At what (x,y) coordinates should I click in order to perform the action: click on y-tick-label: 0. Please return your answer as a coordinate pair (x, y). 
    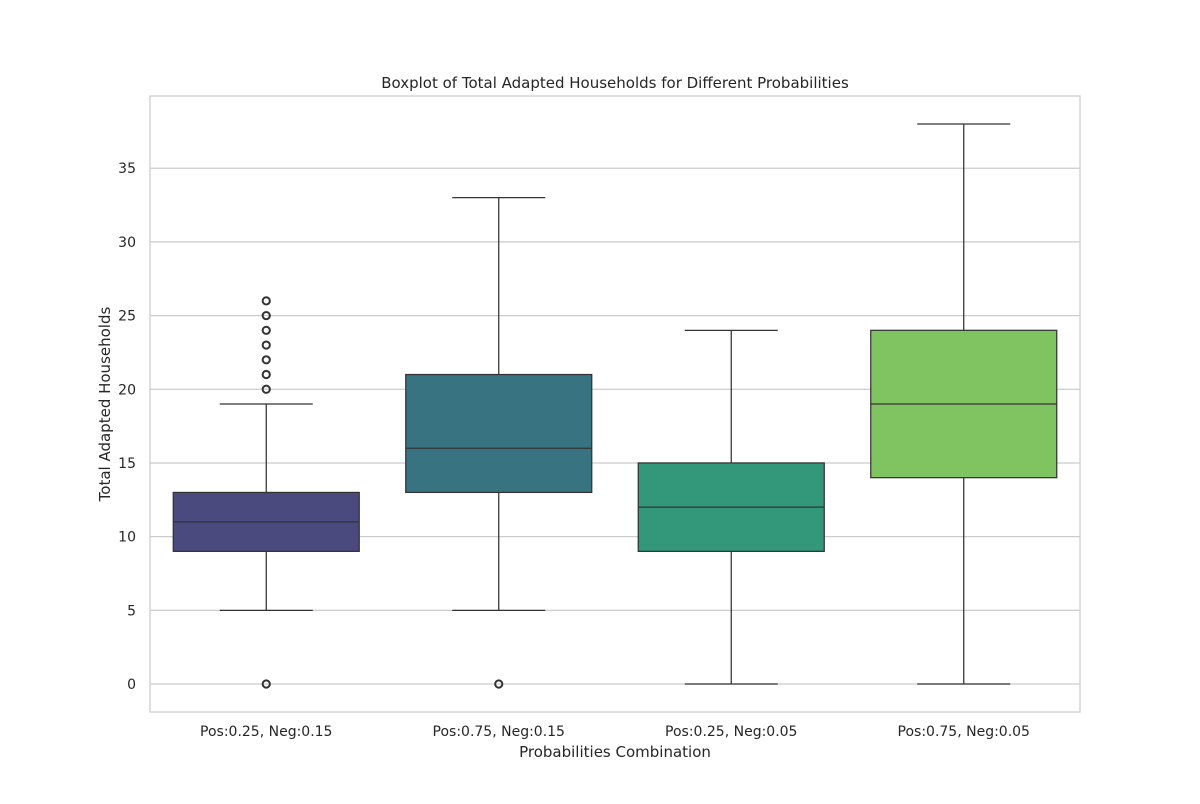
    Looking at the image, I should click on (131, 685).